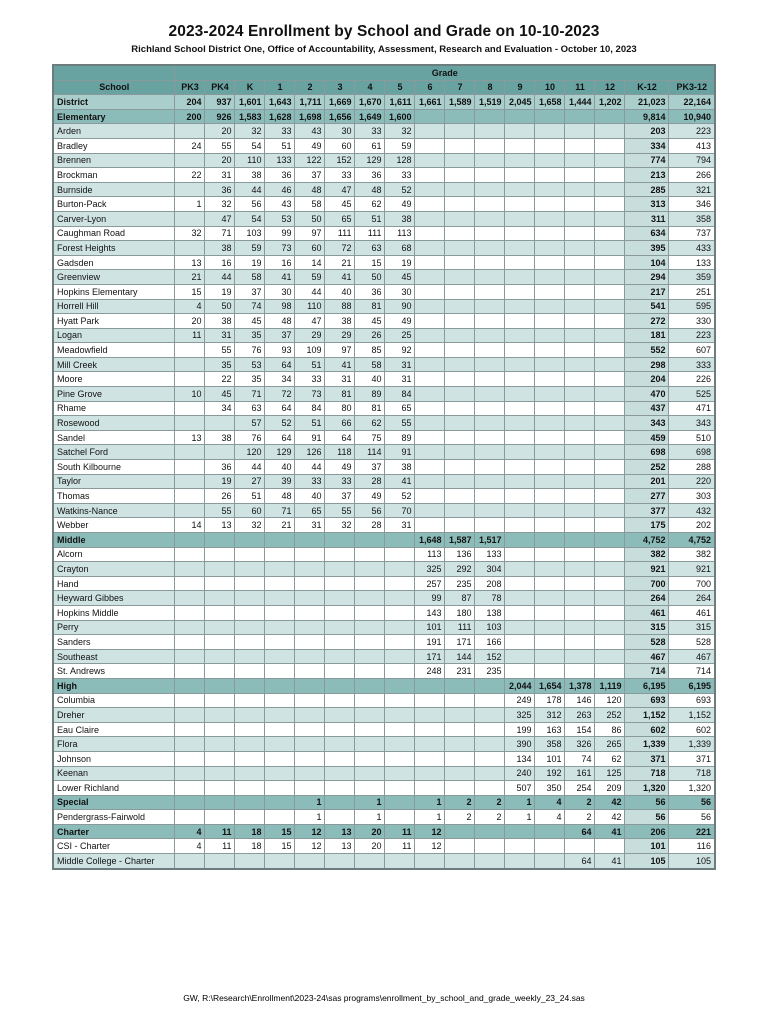 This screenshot has height=1024, width=768. What do you see at coordinates (647, 277) in the screenshot?
I see `k12-total-cell: 294` at bounding box center [647, 277].